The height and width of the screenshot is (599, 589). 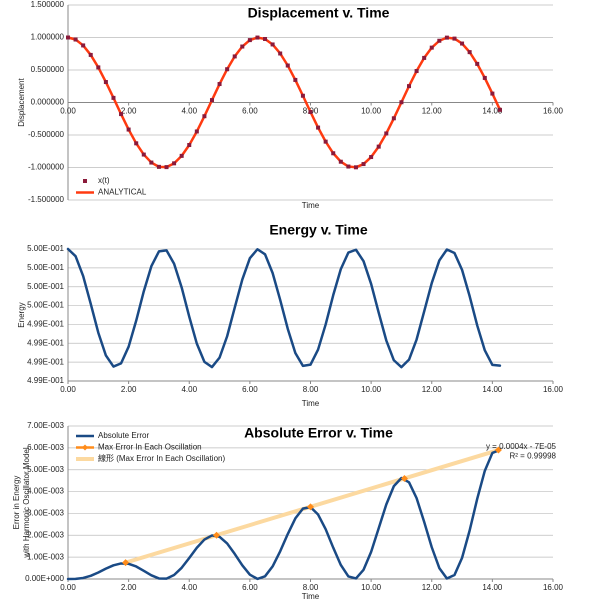 What do you see at coordinates (318, 433) in the screenshot?
I see `chart-title: Absolute Error v. Time` at bounding box center [318, 433].